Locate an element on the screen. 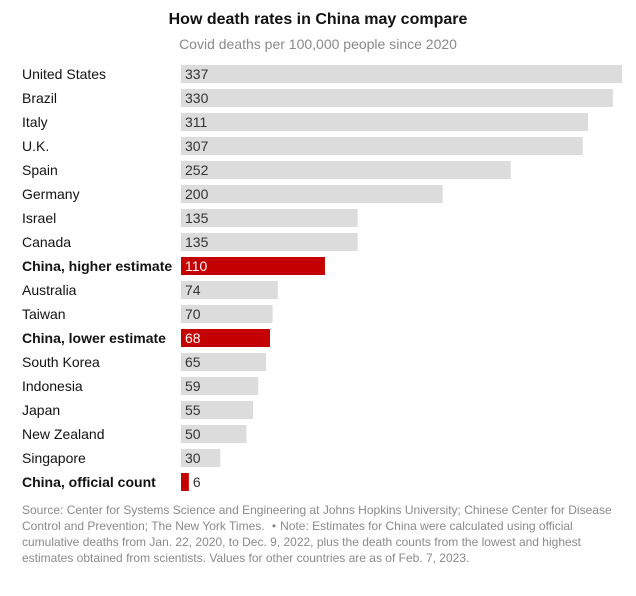 This screenshot has width=636, height=596. bar-new-zealand is located at coordinates (214, 434).